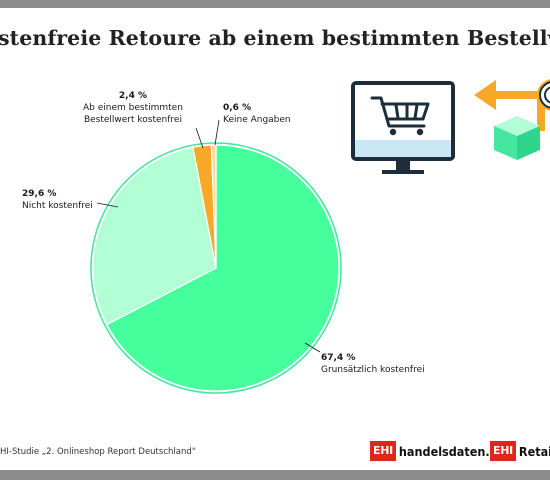 This screenshot has width=550, height=480. Describe the element at coordinates (373, 364) in the screenshot. I see `label-grundsaetzlich: 67,4 % Grunsätzlich kostenfrei` at that location.